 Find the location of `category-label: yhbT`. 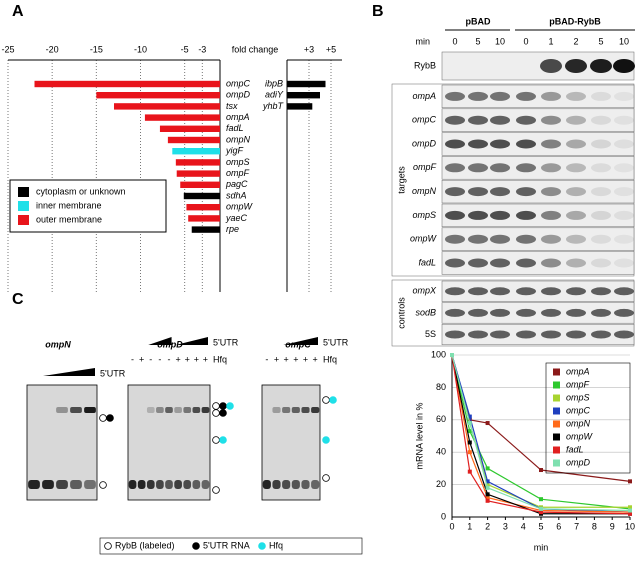

category-label: yhbT is located at coordinates (273, 106).